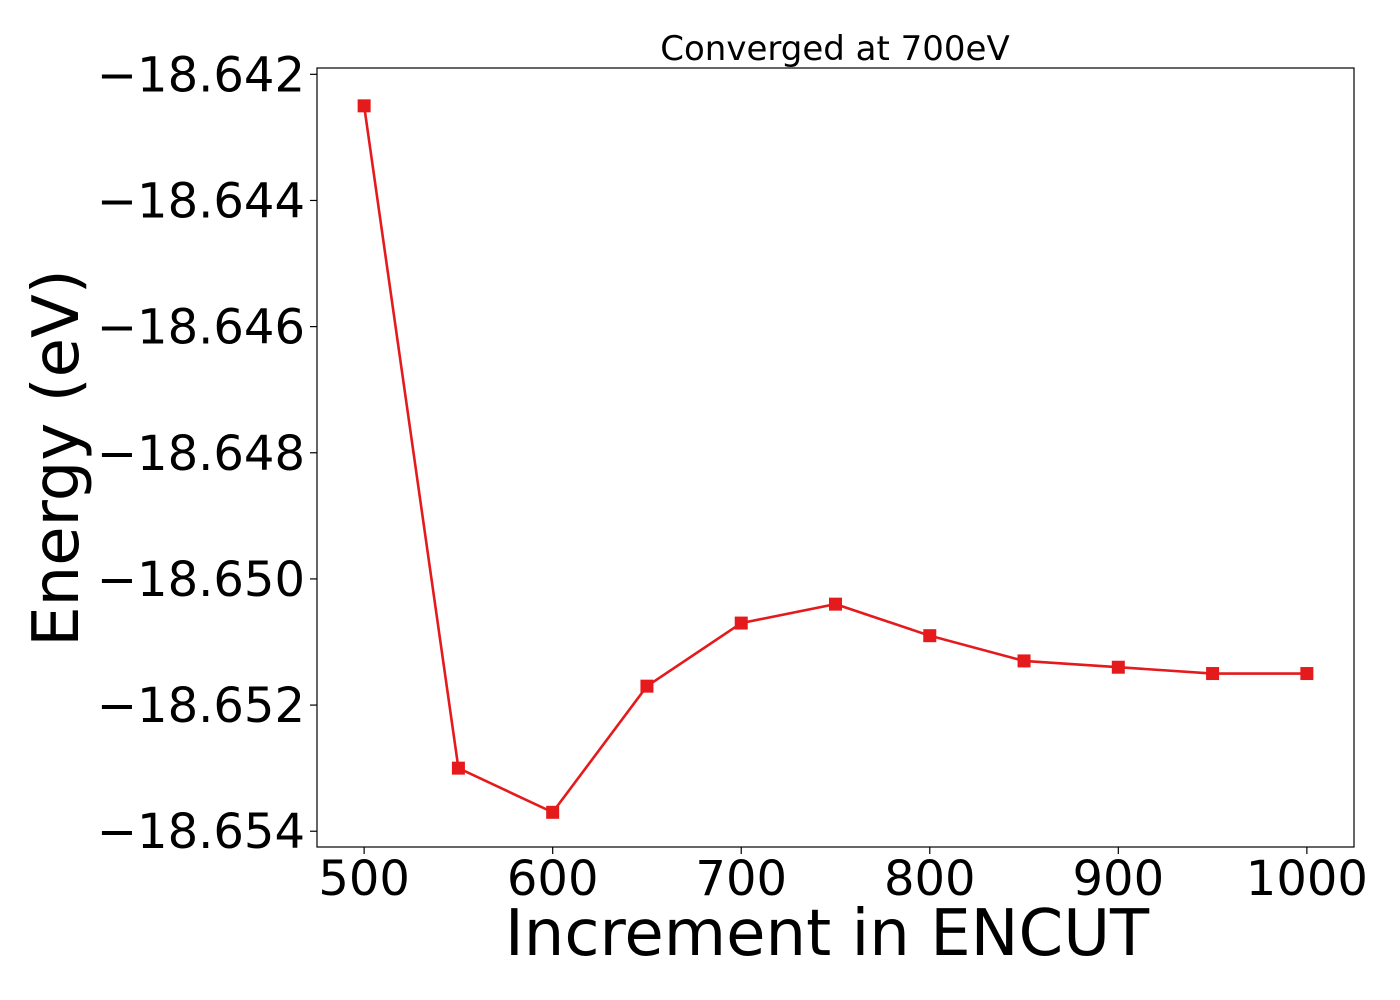  Describe the element at coordinates (57, 458) in the screenshot. I see `y-axis-label: Energy (eV)` at that location.